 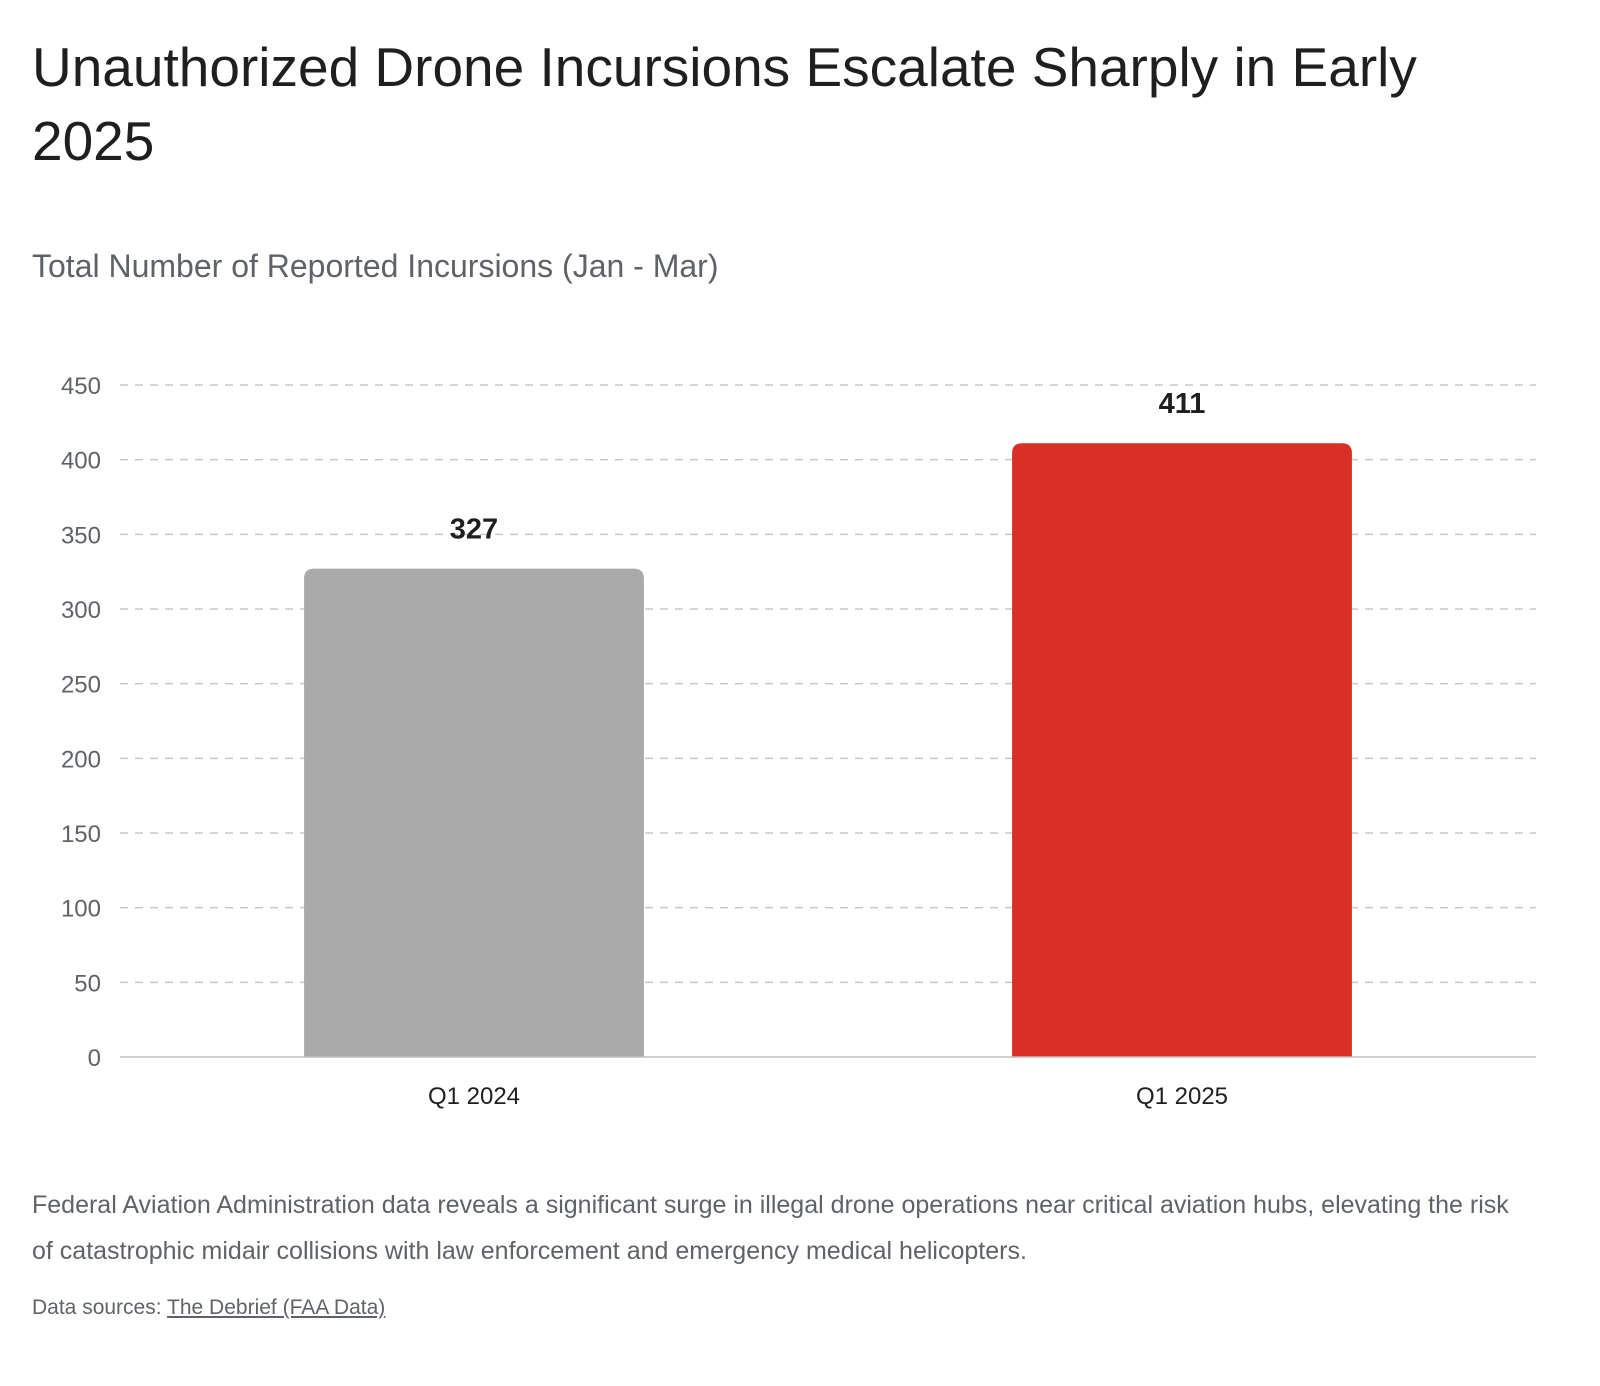 I want to click on y-tick-label: 100, so click(x=81, y=909).